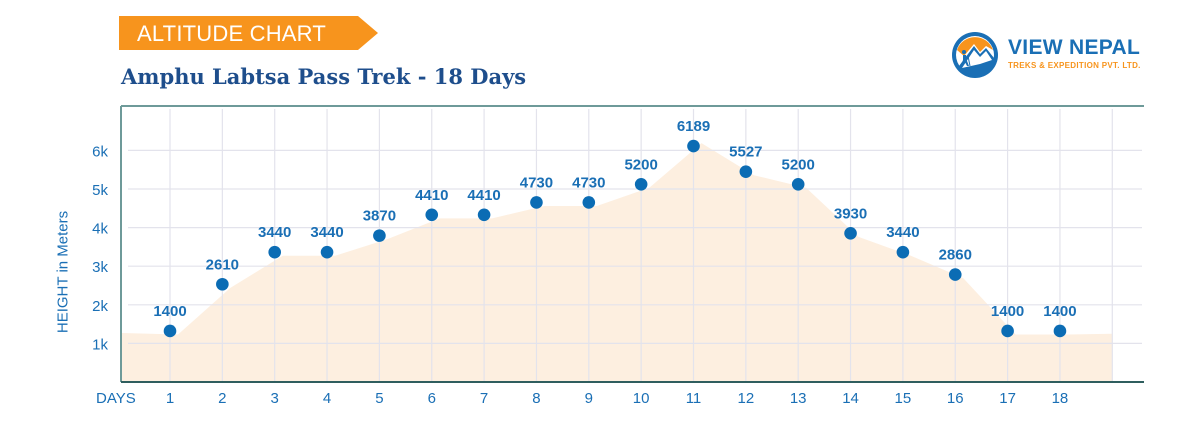 The image size is (1201, 433). What do you see at coordinates (170, 398) in the screenshot?
I see `x-tick-label: 1` at bounding box center [170, 398].